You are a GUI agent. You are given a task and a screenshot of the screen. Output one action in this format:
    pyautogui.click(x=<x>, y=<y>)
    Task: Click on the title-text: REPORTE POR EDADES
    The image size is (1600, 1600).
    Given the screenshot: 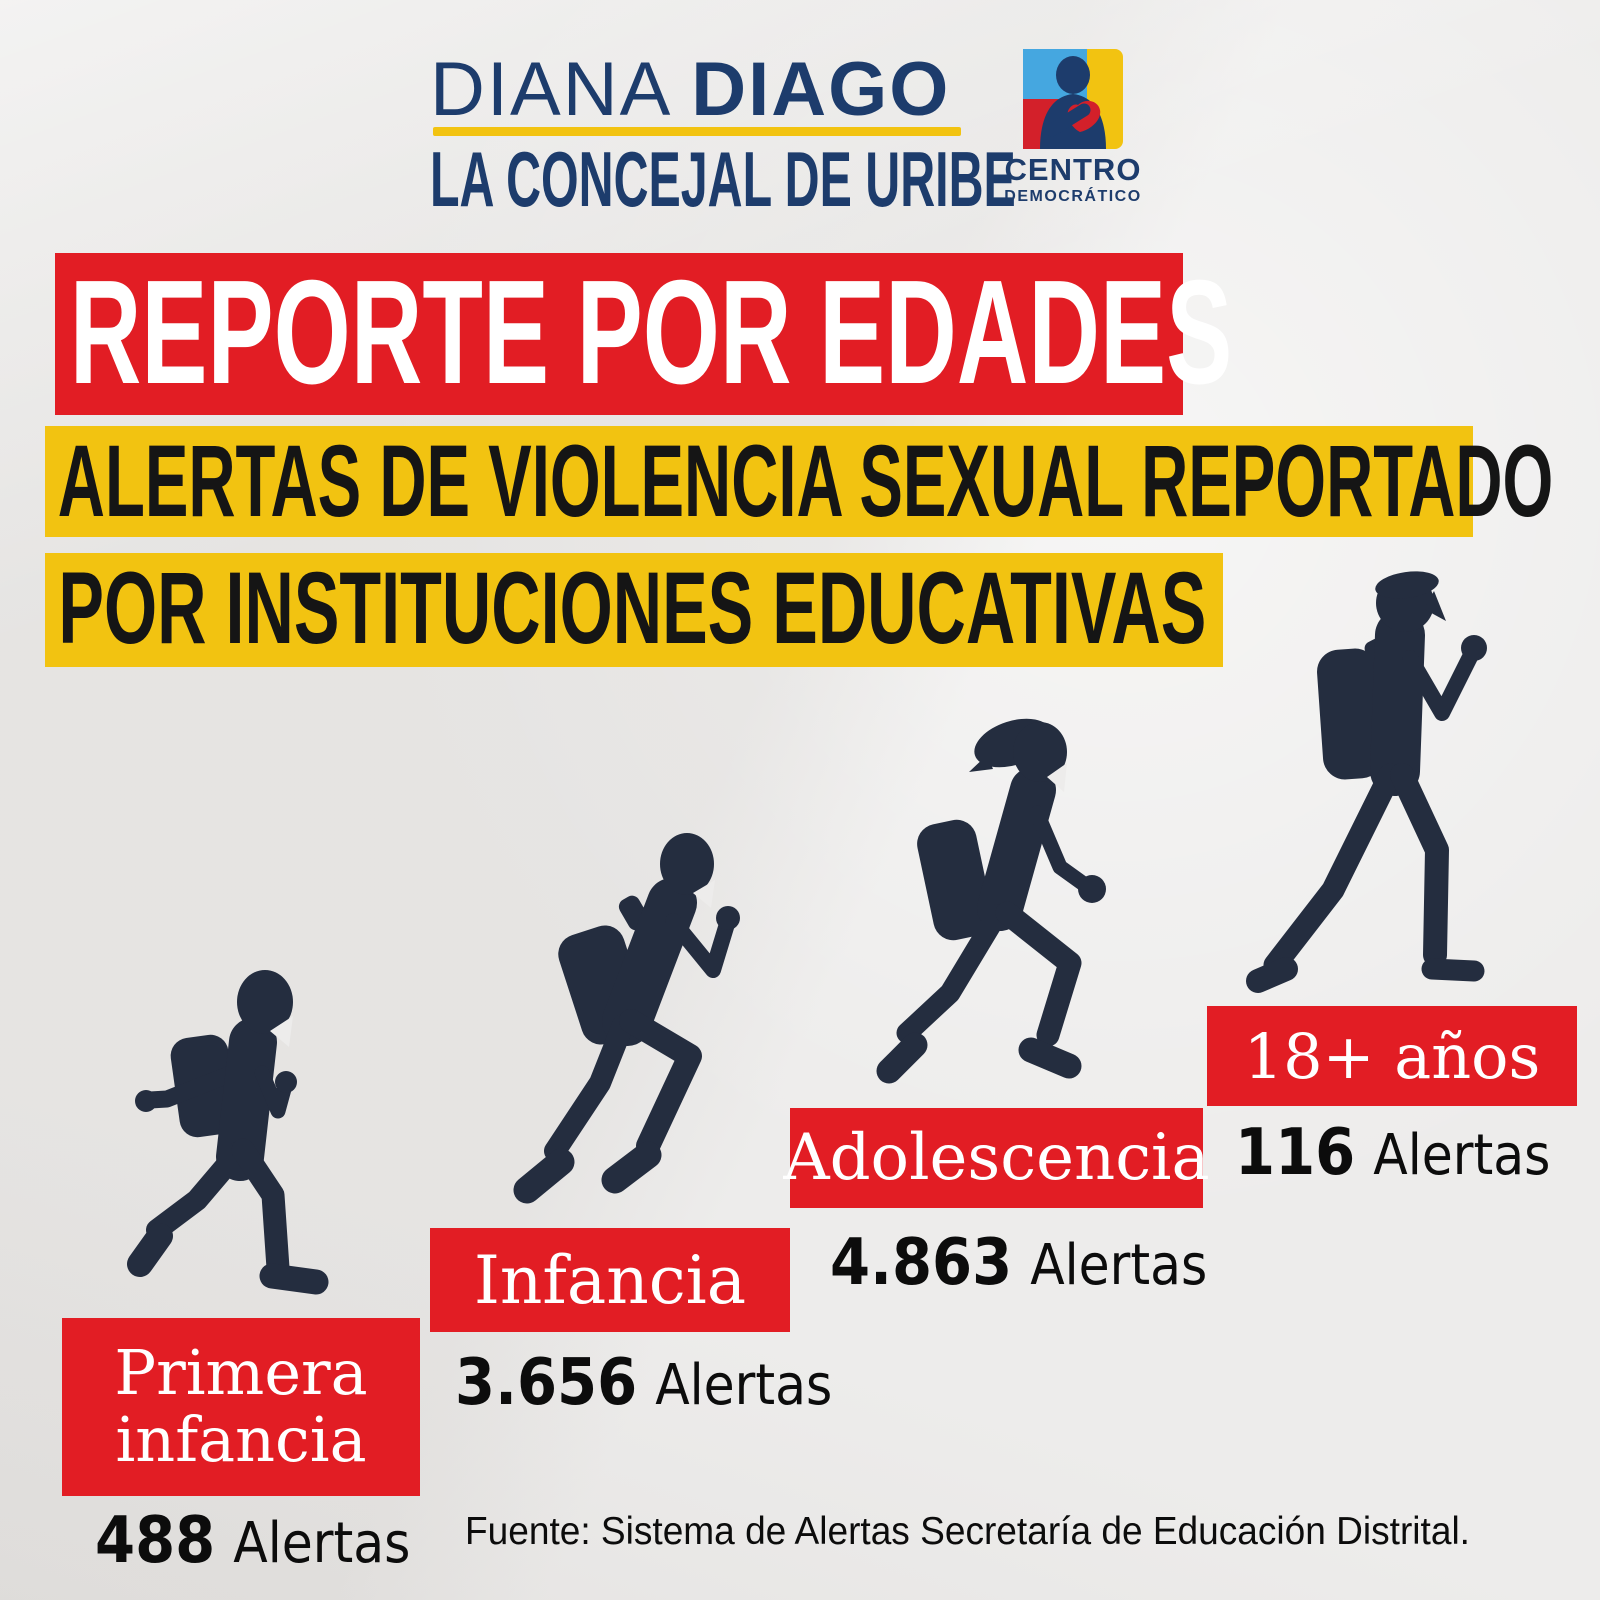 What is the action you would take?
    pyautogui.click(x=651, y=332)
    